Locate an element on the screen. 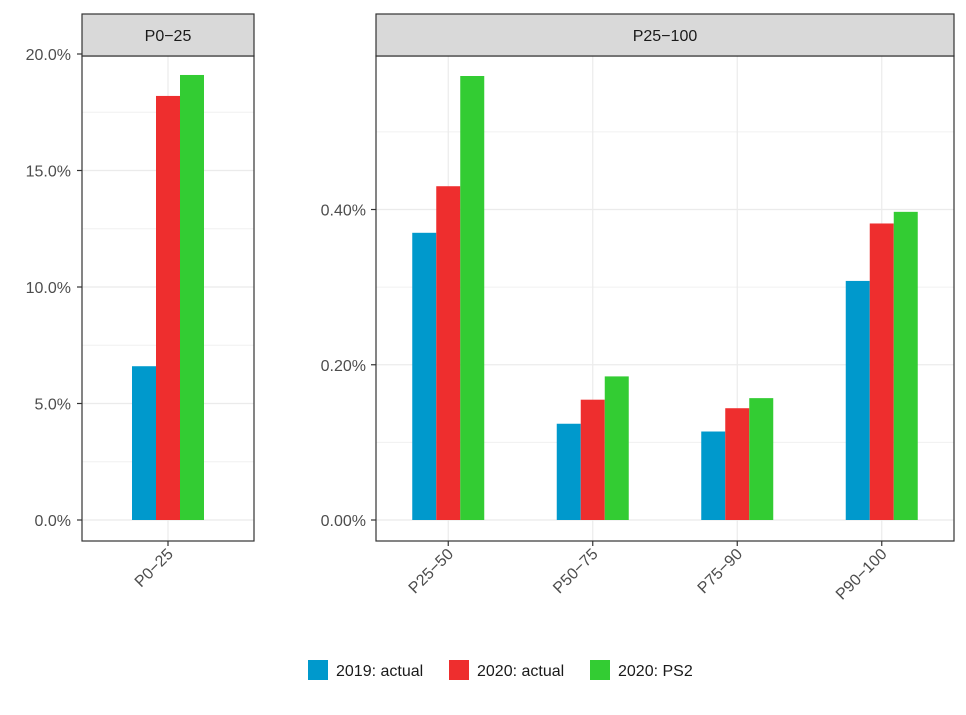 Image resolution: width=966 pixels, height=715 pixels. legend: 2019: actual 2020: actual 2020: PS2 is located at coordinates (500, 670).